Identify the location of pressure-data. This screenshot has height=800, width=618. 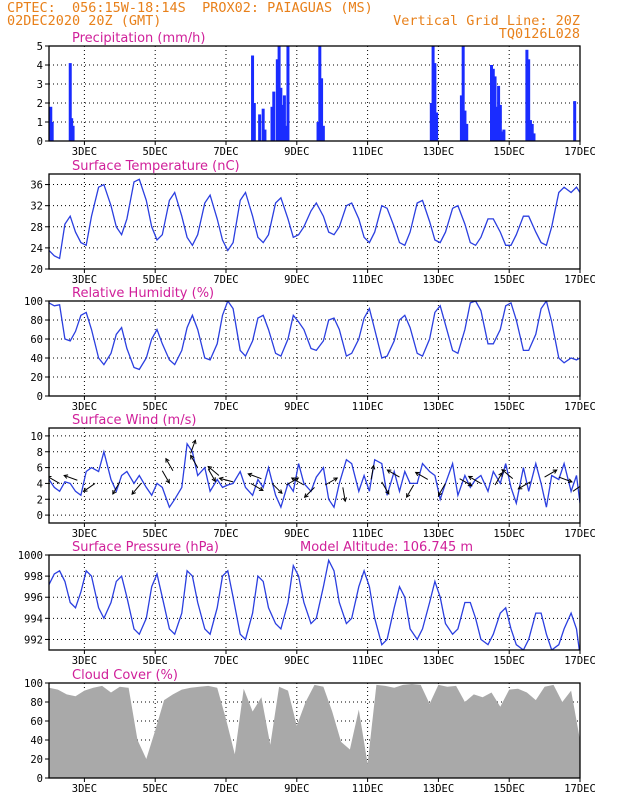
(314, 604).